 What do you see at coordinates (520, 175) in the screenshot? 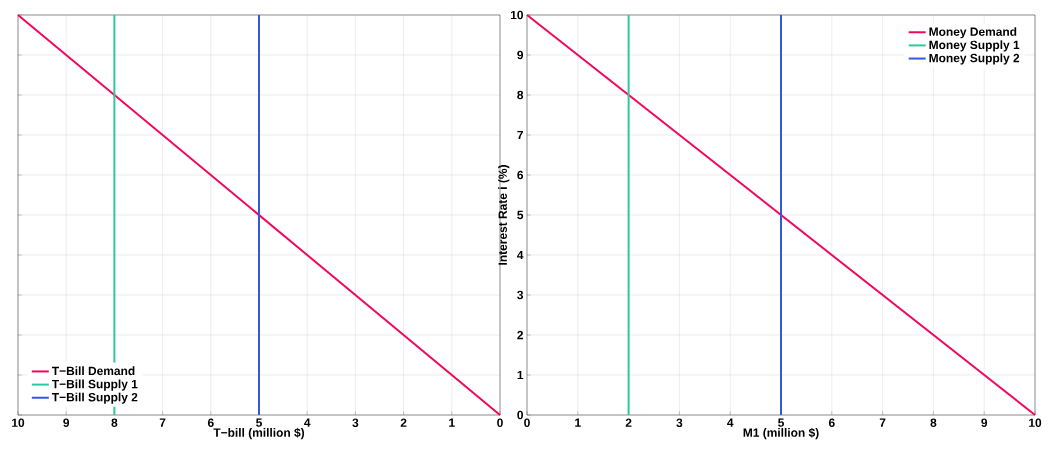
I see `y-tick-label: 6` at bounding box center [520, 175].